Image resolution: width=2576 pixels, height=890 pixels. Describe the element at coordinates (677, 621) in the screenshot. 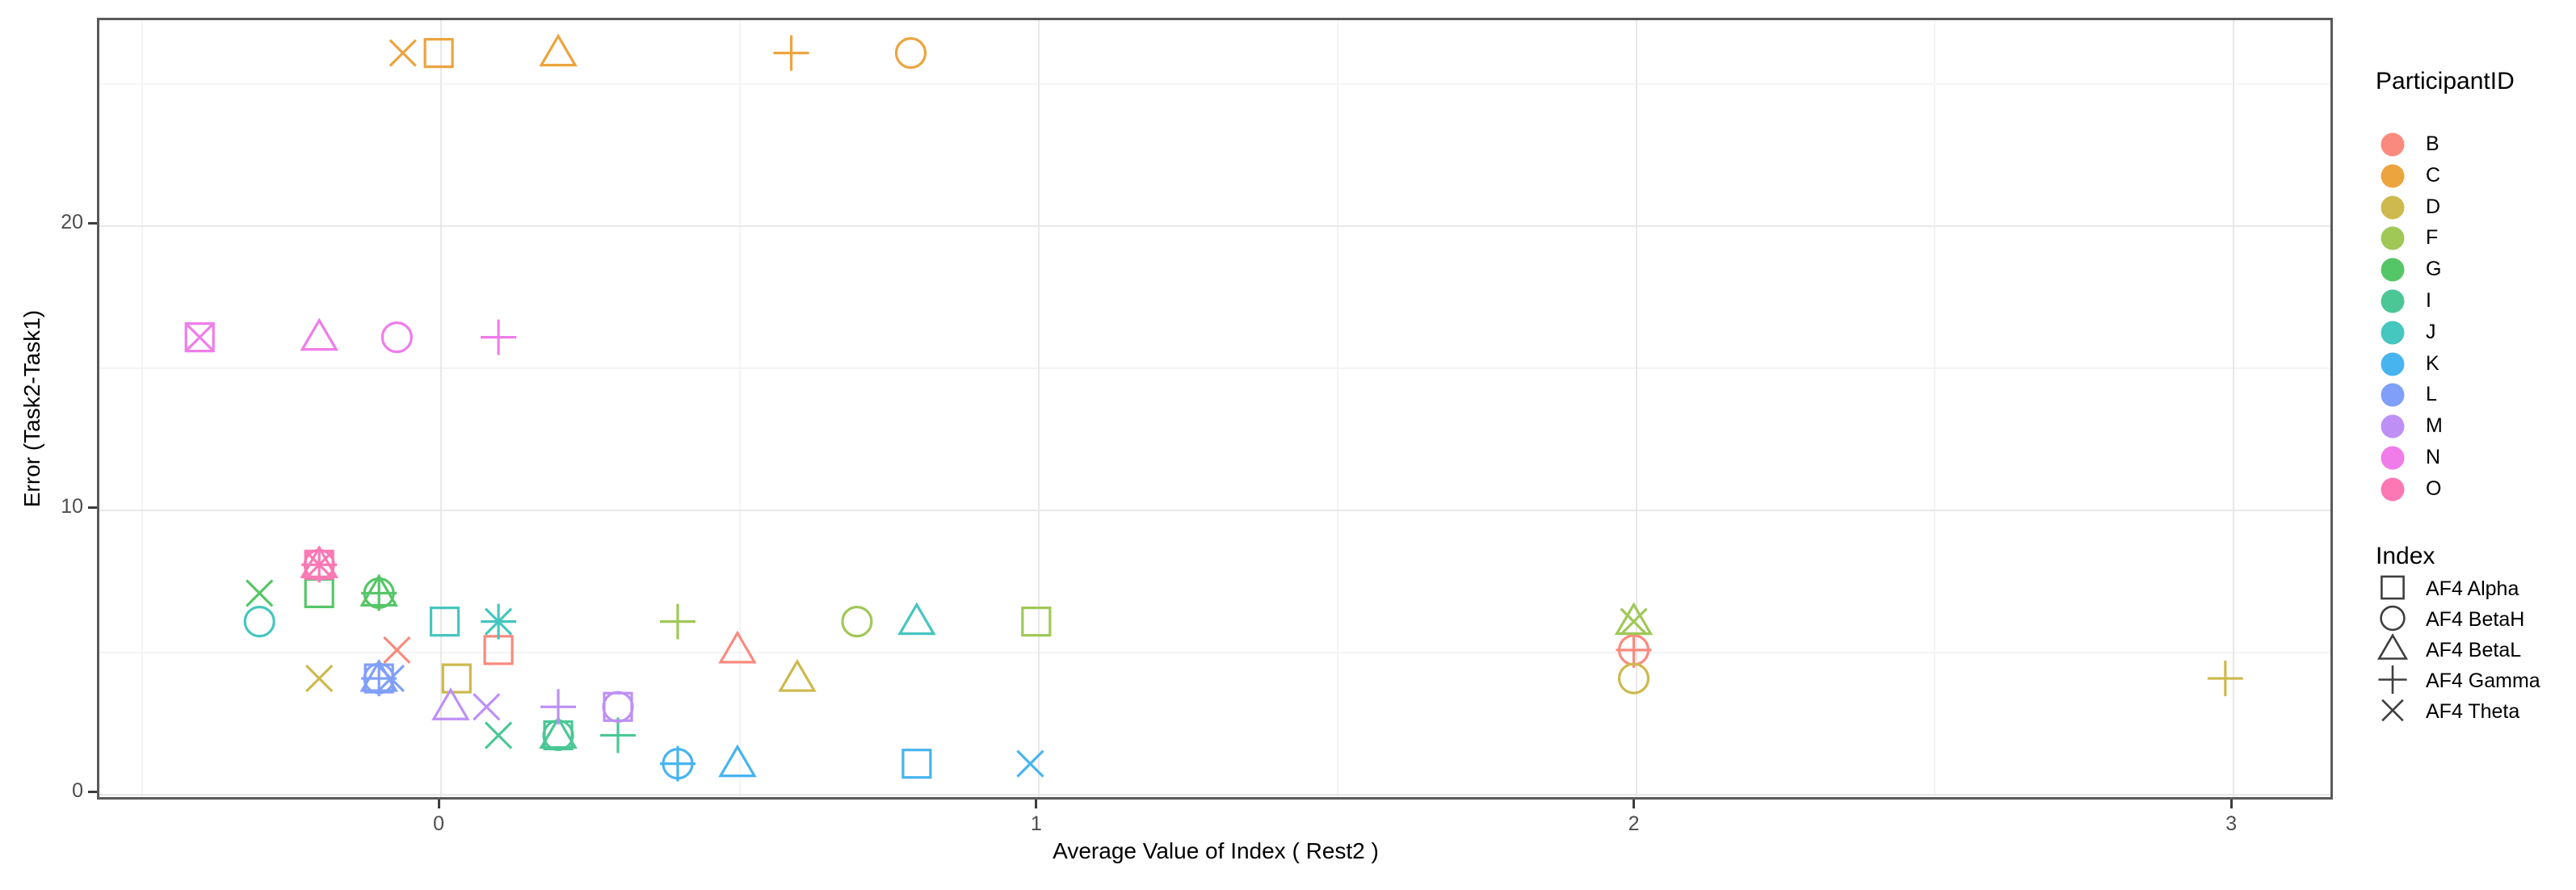

I see `data-point-F-plus` at that location.